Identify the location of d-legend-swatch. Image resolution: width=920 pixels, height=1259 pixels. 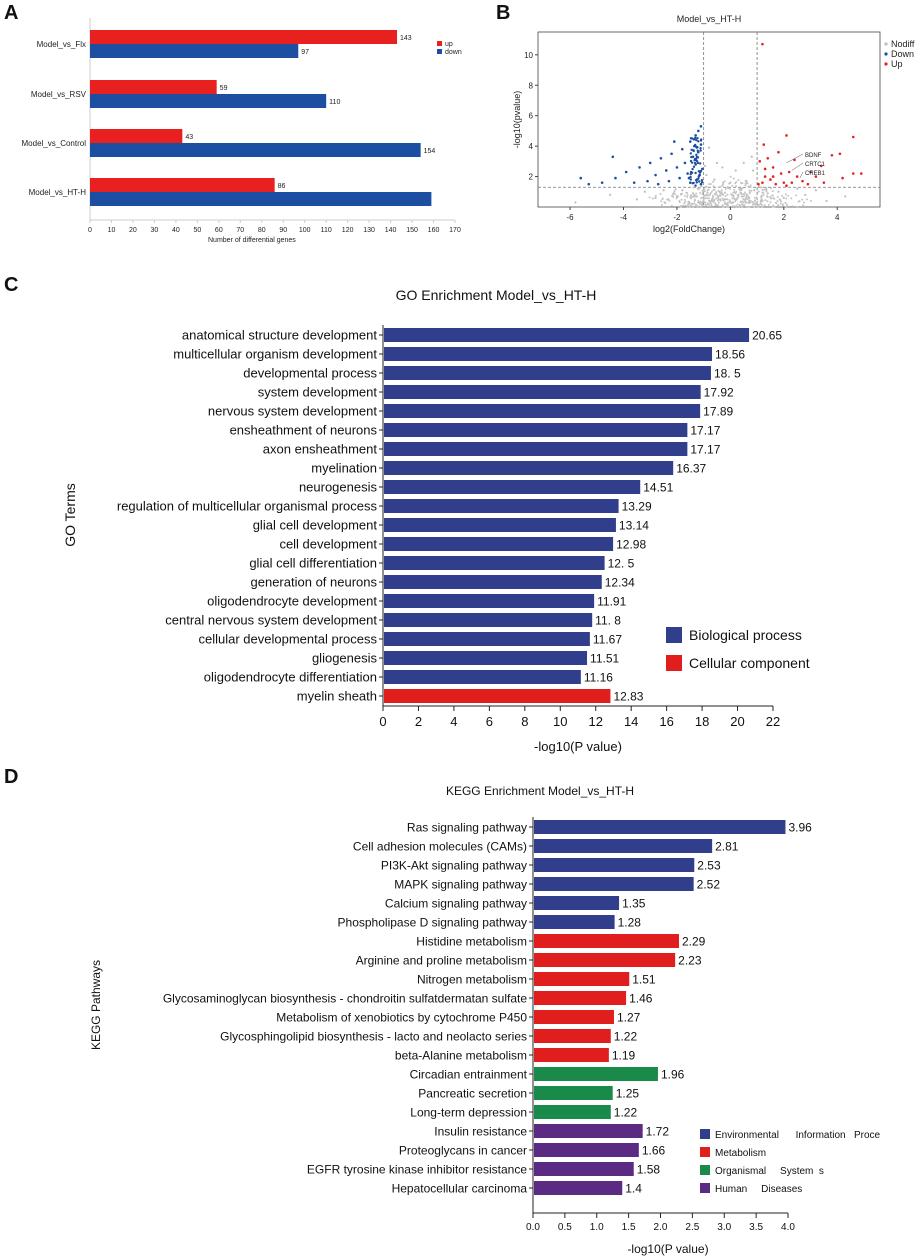
(705, 1152).